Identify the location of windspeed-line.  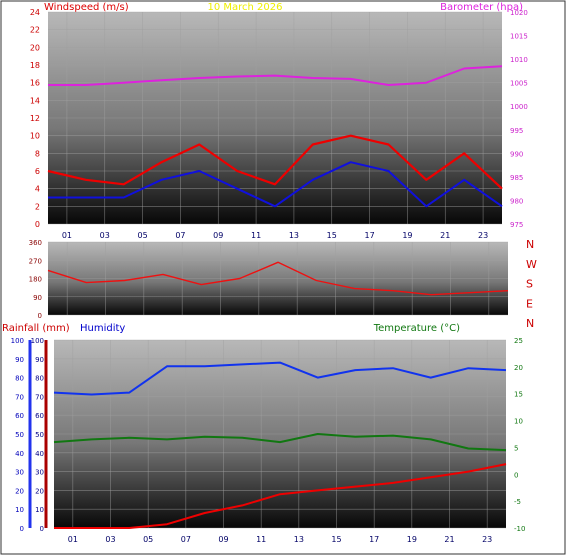
(275, 162).